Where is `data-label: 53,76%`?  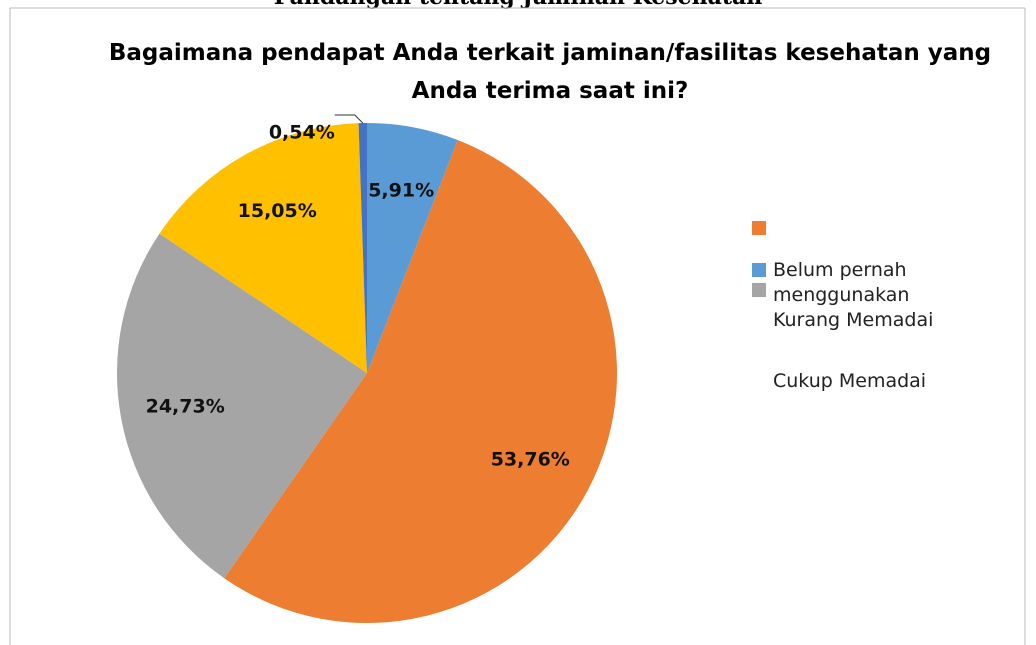
data-label: 53,76% is located at coordinates (530, 460).